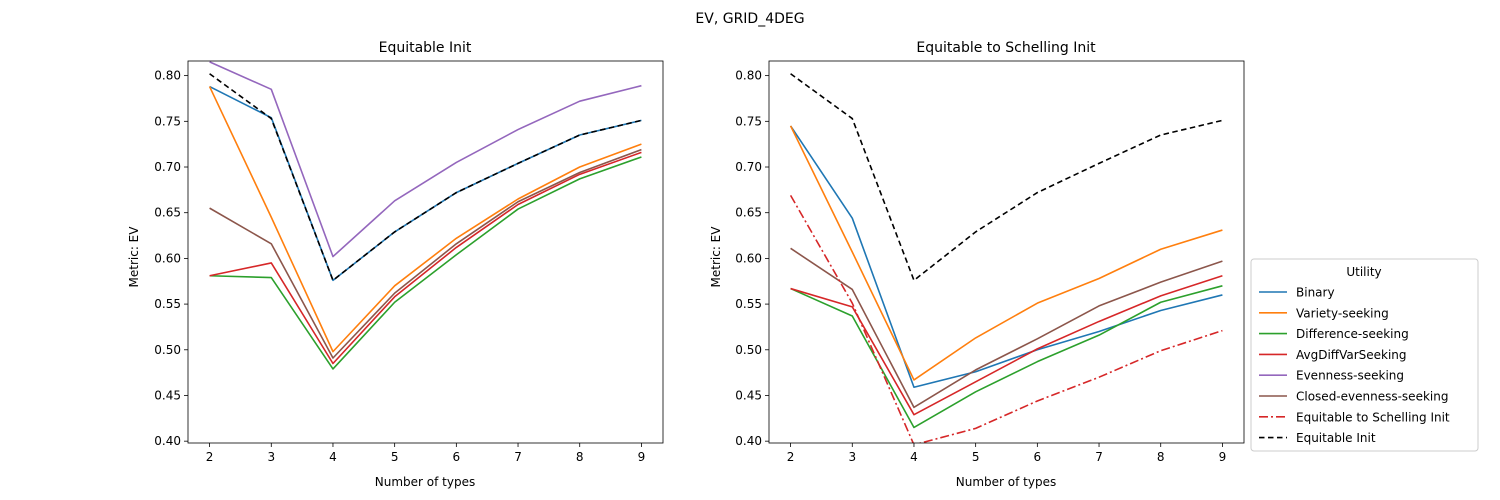  Describe the element at coordinates (1372, 397) in the screenshot. I see `legend-label-closed-evenness-seeking: Closed-evenness-seeking` at that location.